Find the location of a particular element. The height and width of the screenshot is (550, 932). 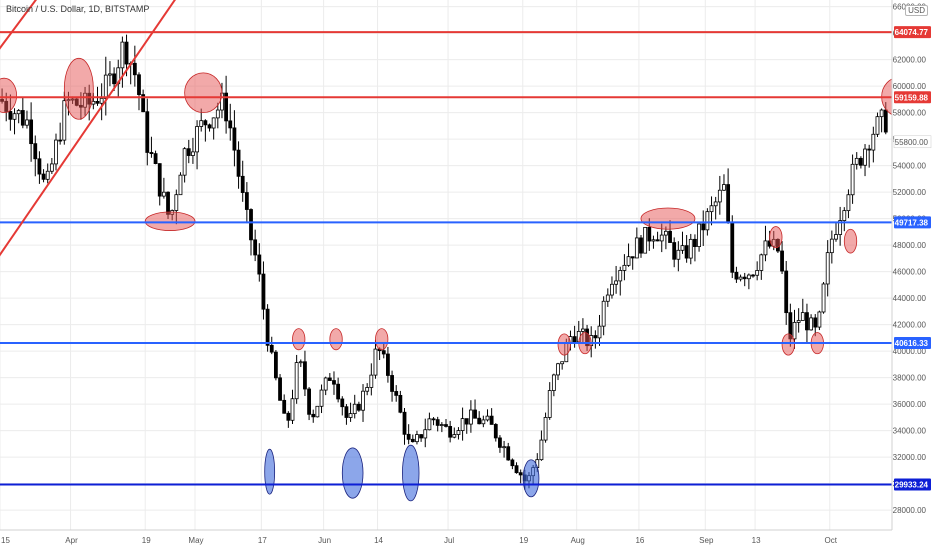

time-tick-label: May is located at coordinates (195, 540).